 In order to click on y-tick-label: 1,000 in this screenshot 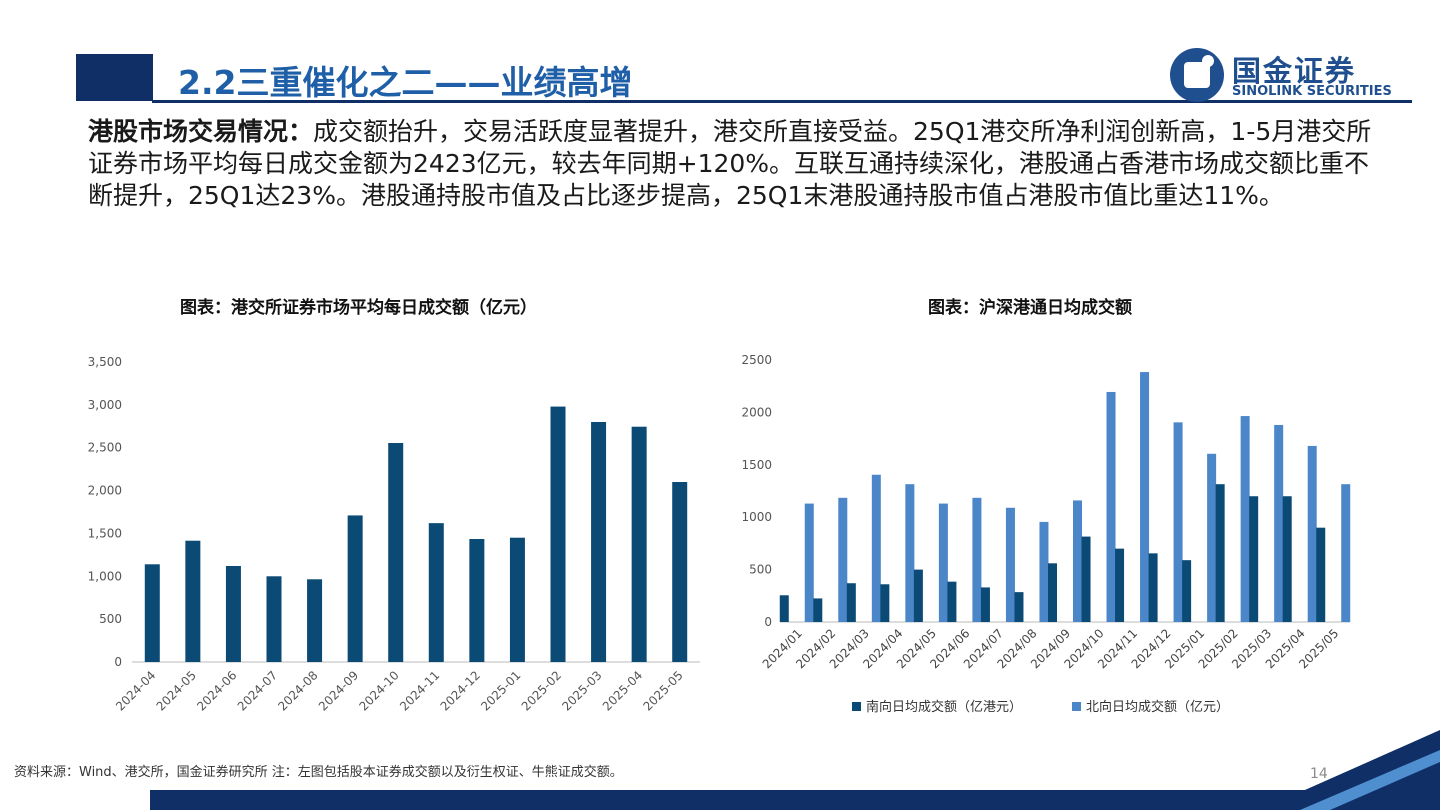, I will do `click(105, 576)`.